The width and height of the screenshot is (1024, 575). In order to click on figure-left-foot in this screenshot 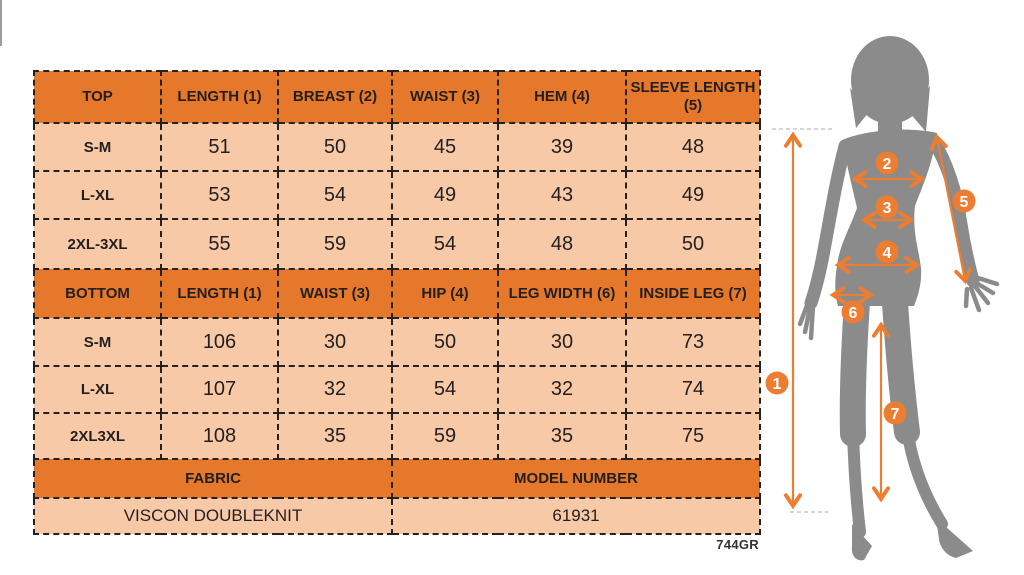, I will do `click(861, 542)`.